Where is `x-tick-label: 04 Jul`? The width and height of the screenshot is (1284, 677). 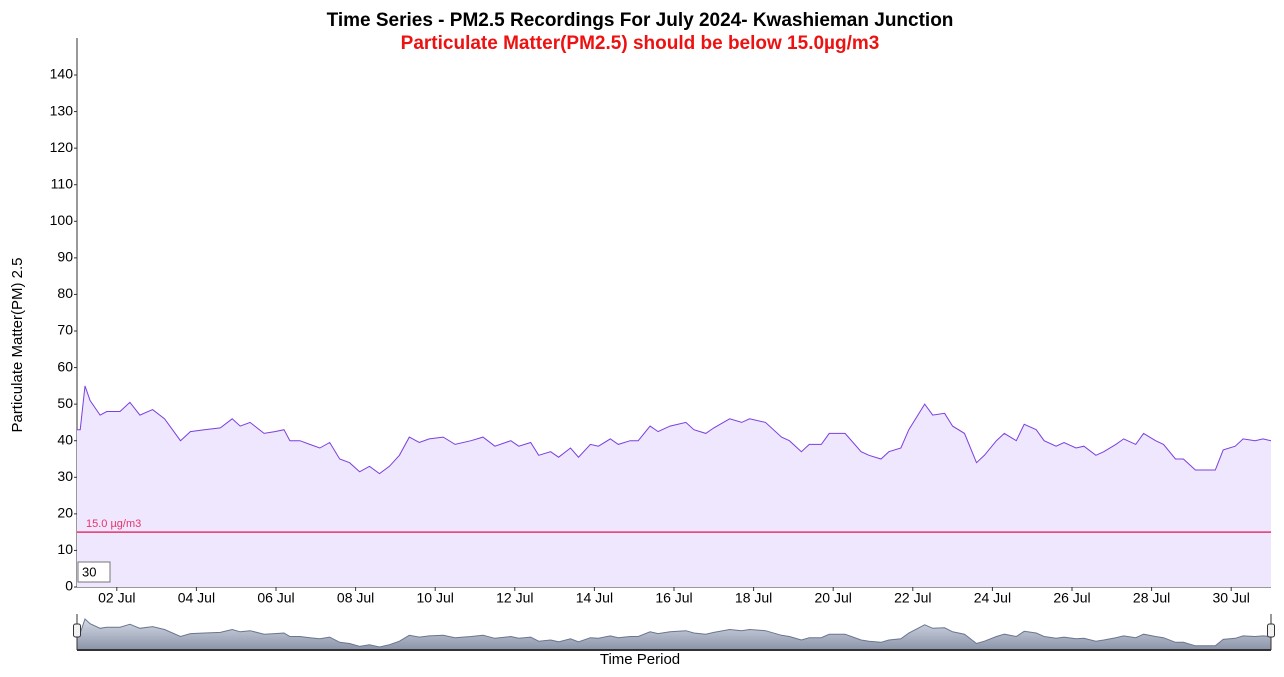
x-tick-label: 04 Jul is located at coordinates (196, 598).